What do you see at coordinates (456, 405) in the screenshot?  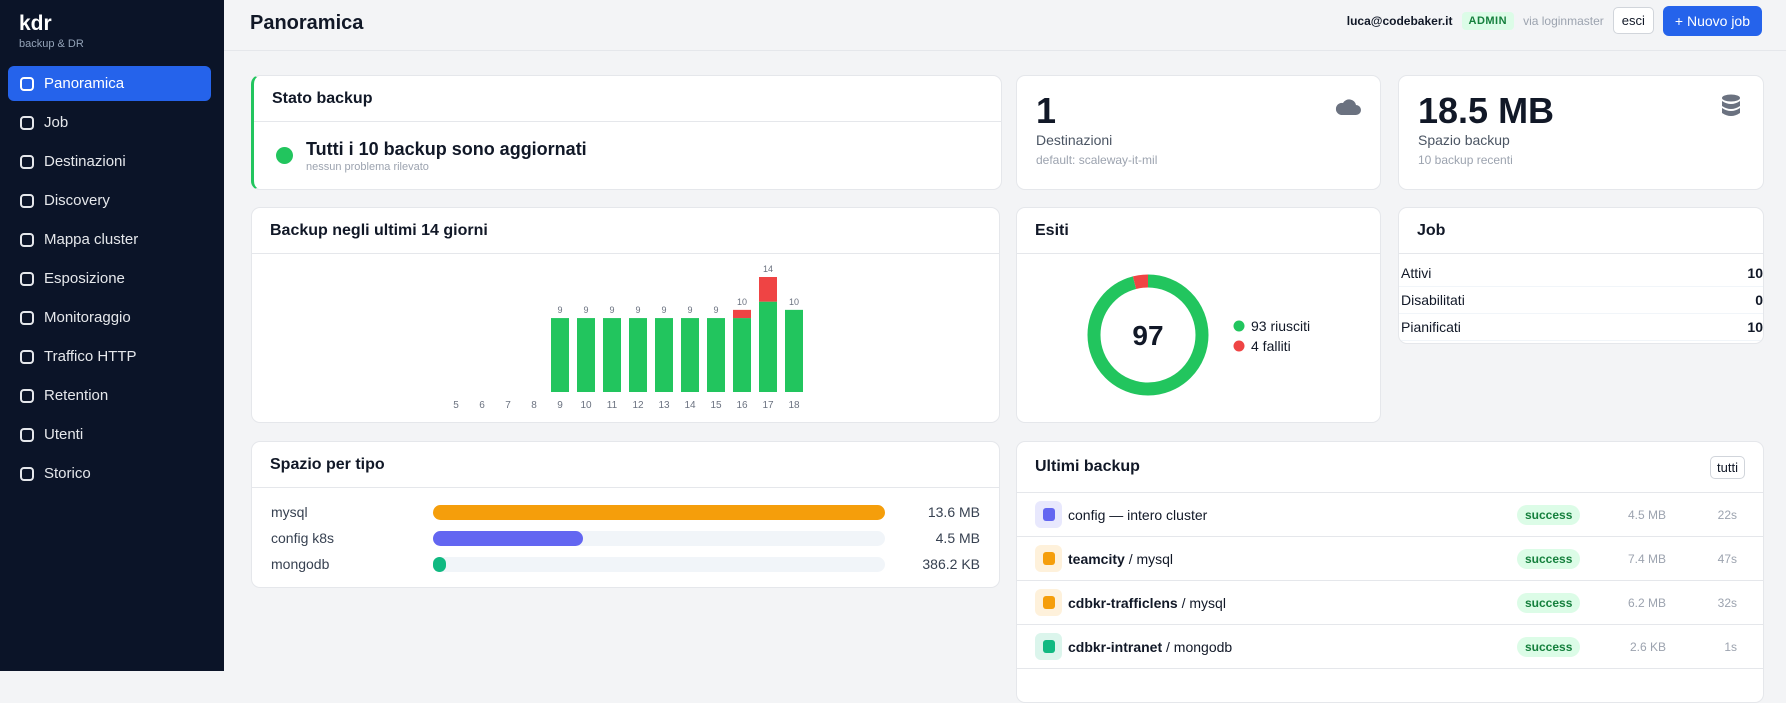 I see `x-tick-label: 5` at bounding box center [456, 405].